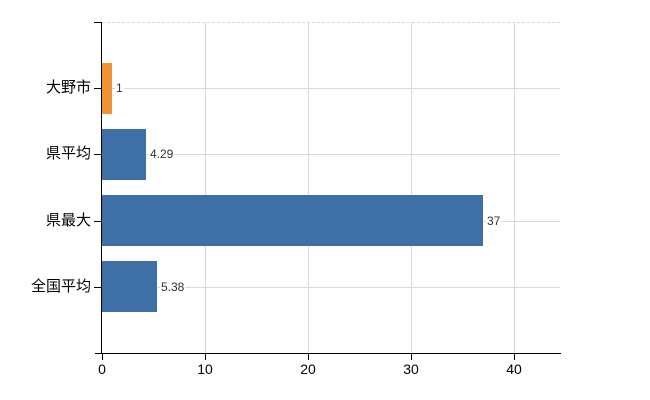  I want to click on category-label: 県平均, so click(68, 153).